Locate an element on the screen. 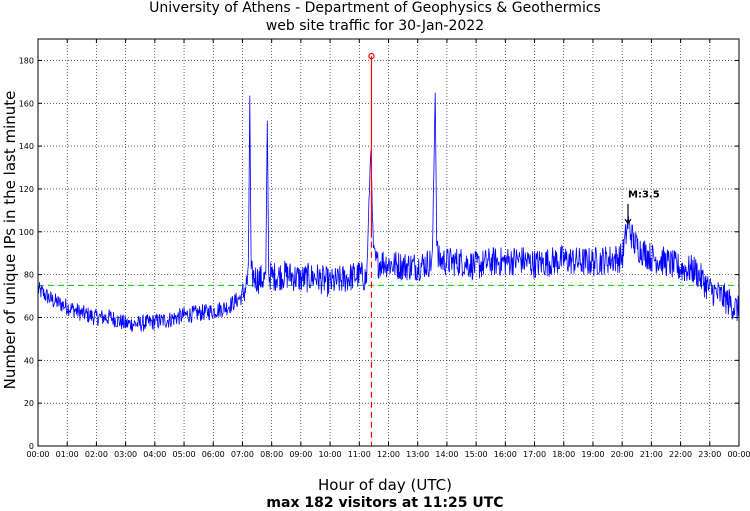  x-tick-label: 21:00 is located at coordinates (651, 454).